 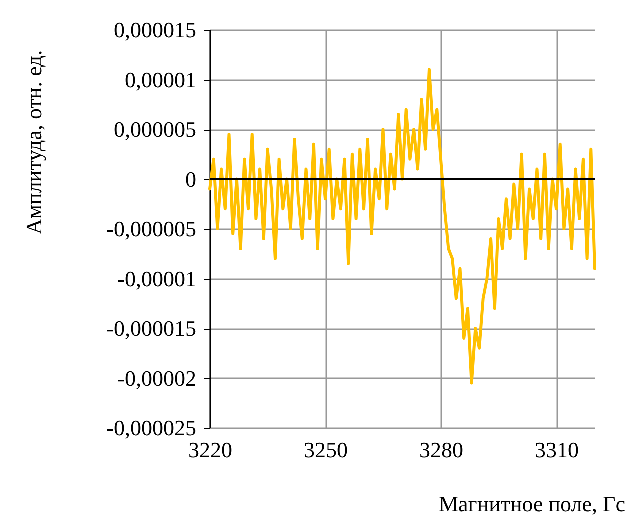 What do you see at coordinates (157, 279) in the screenshot?
I see `y-tick-label: -0,00001` at bounding box center [157, 279].